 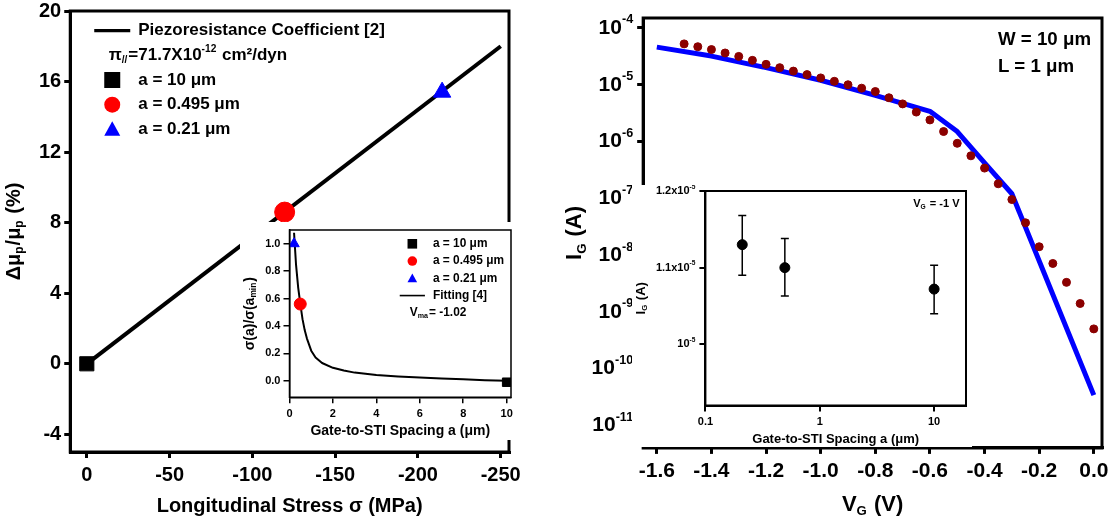 What do you see at coordinates (289, 504) in the screenshot?
I see `x-axis-title: Longitudinal Stress σ (MPa)` at bounding box center [289, 504].